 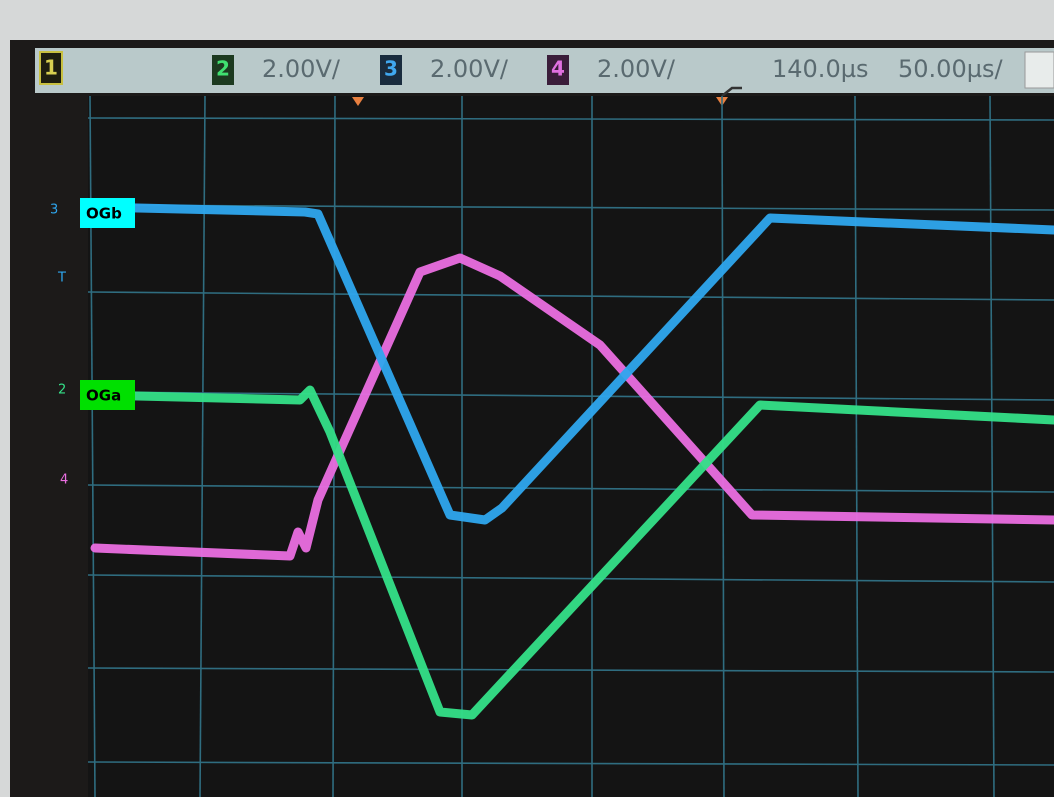 What do you see at coordinates (104, 214) in the screenshot?
I see `trace-label: OGb` at bounding box center [104, 214].